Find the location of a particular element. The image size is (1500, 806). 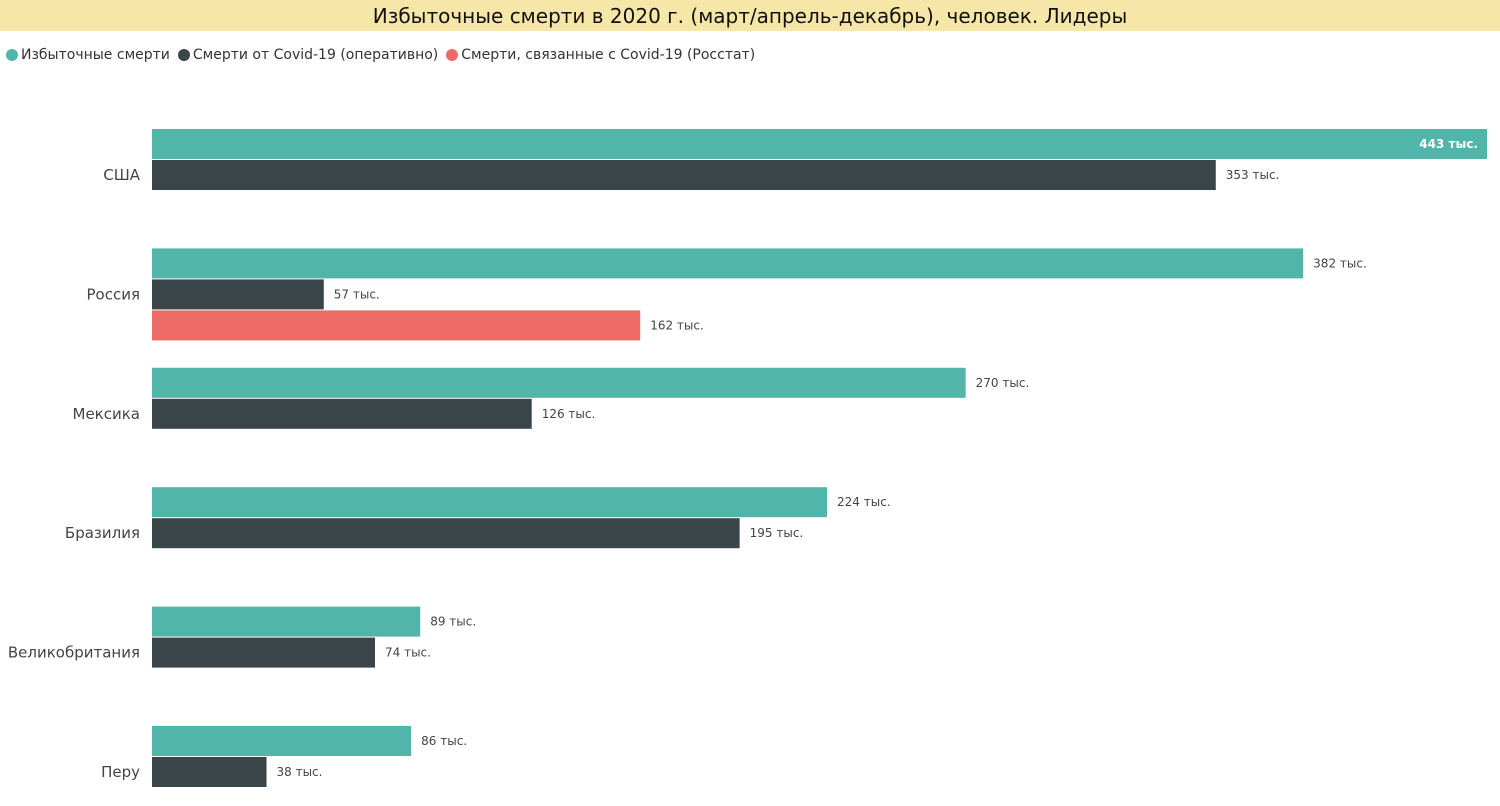

bar-group: Перу 86 тыс. 38 тыс. is located at coordinates (284, 756).